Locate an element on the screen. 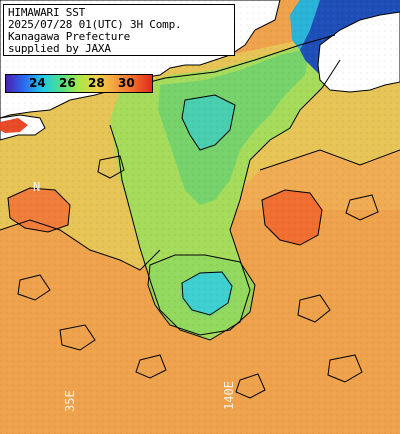 The image size is (400, 434). title-line-timestamp: 2025/07/28 01(UTC) 3H Comp. is located at coordinates (95, 24).